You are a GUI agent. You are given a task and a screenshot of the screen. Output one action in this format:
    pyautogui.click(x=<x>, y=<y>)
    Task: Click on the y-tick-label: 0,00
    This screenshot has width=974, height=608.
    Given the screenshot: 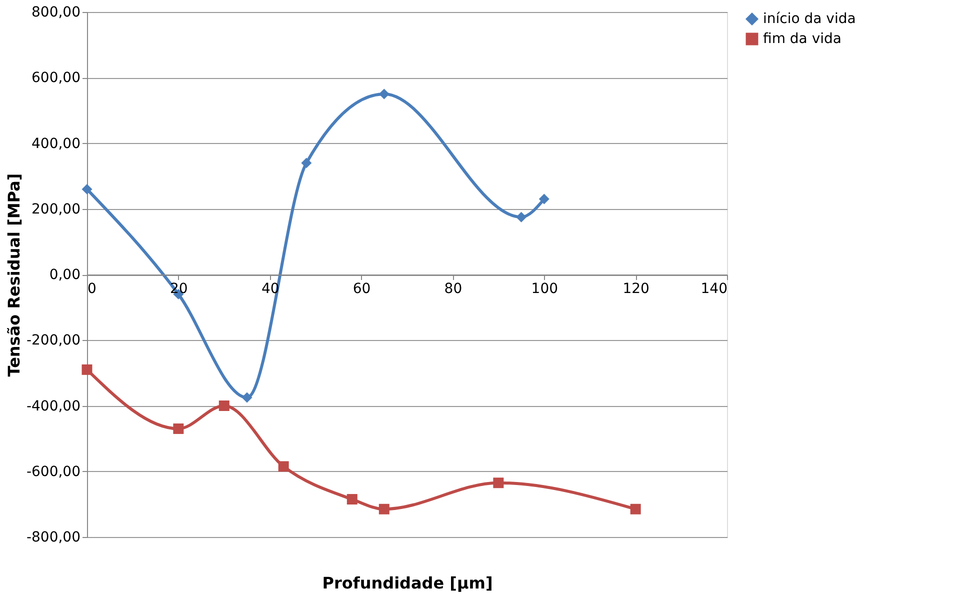 What is the action you would take?
    pyautogui.click(x=64, y=275)
    